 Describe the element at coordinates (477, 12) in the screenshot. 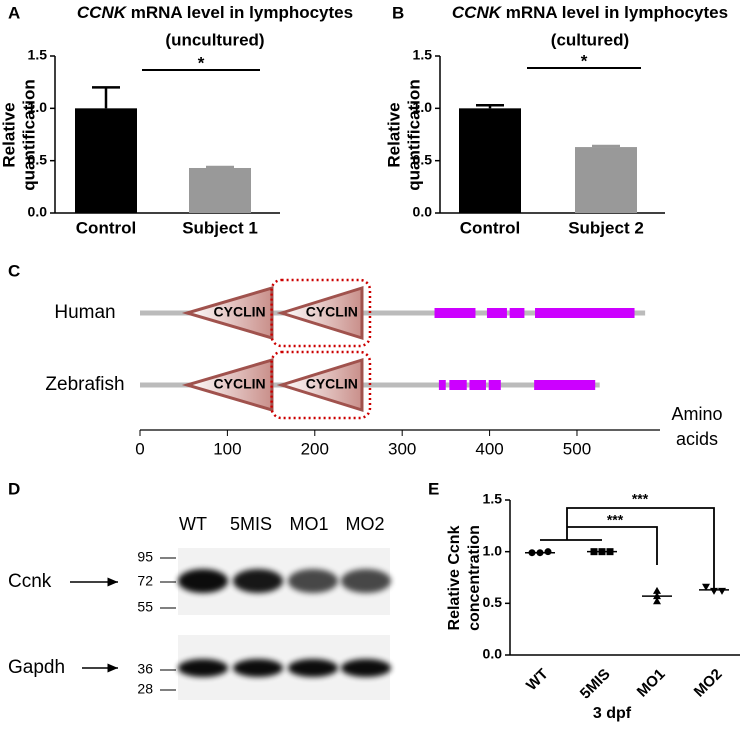

I see `title-gene: CCNK` at that location.